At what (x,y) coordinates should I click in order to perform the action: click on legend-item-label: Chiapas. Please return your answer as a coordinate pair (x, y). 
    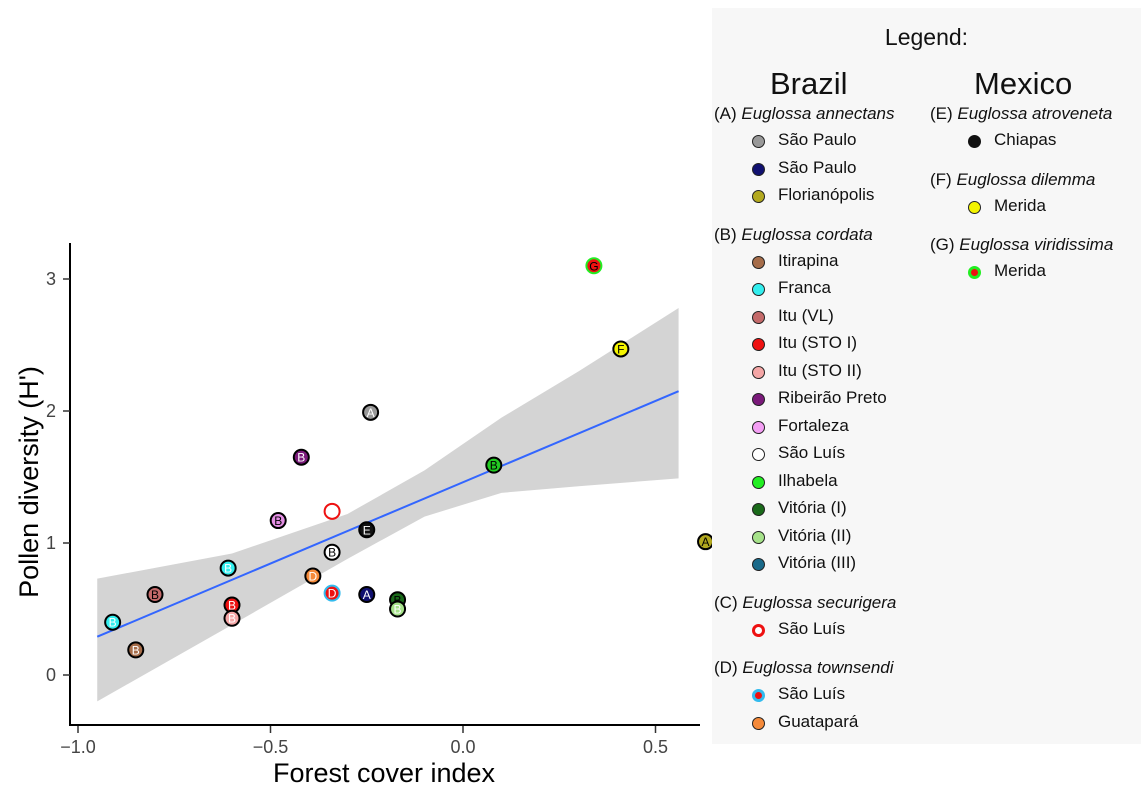
    Looking at the image, I should click on (1025, 139).